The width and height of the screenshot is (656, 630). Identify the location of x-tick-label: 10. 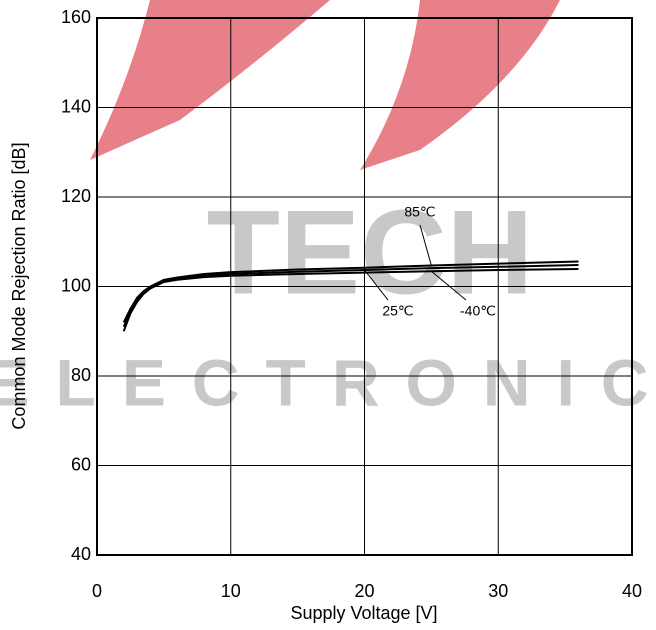
(231, 591).